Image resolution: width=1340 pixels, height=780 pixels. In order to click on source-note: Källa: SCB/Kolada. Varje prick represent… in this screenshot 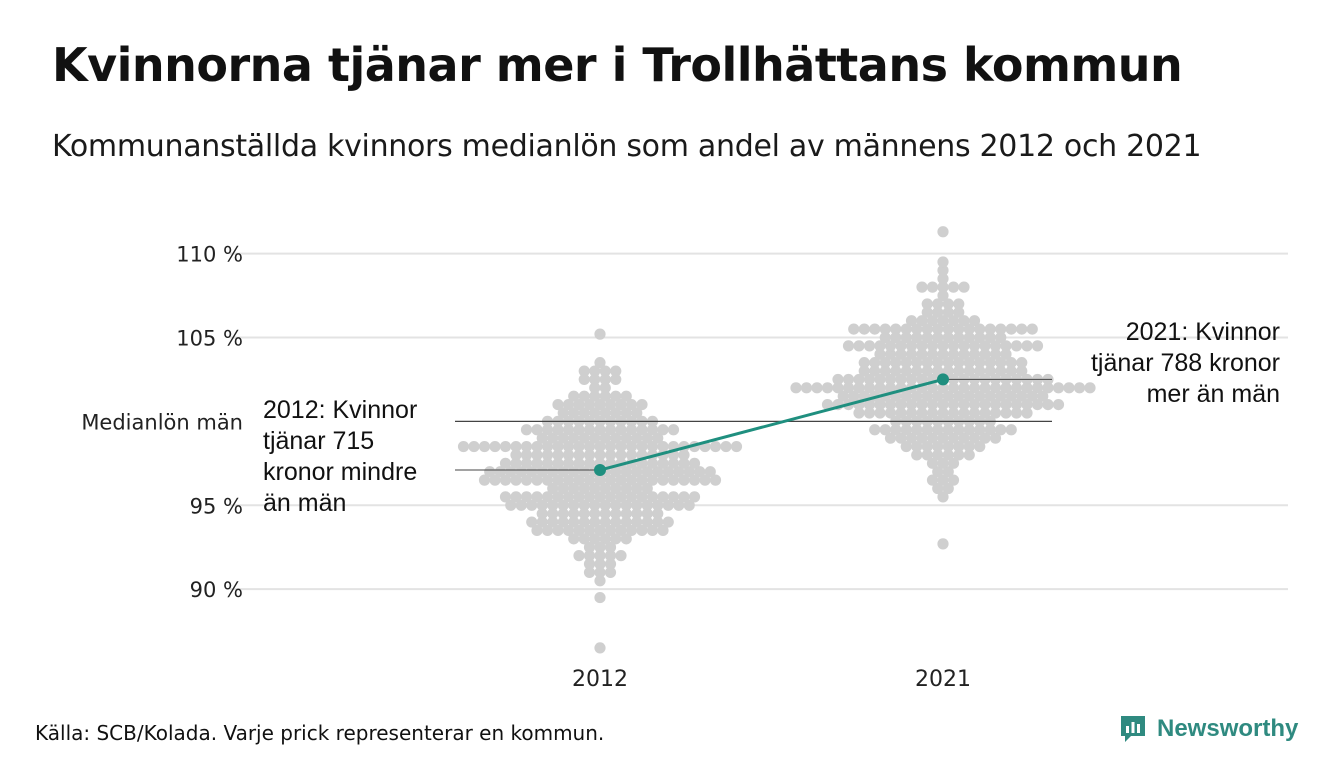, I will do `click(320, 733)`.